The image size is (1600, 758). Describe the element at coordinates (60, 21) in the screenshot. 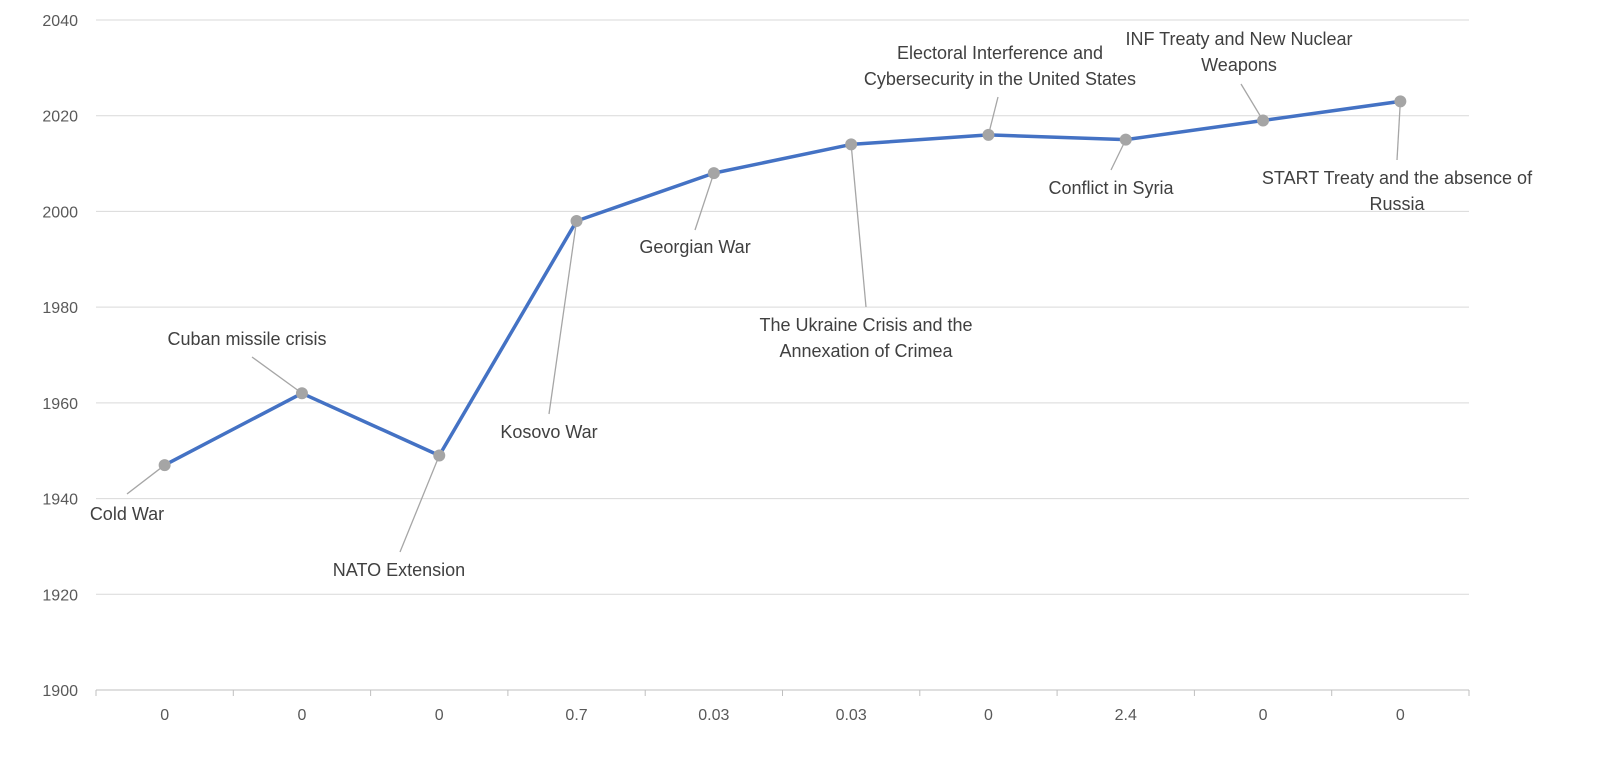

I see `y-tick-label: 2040` at that location.